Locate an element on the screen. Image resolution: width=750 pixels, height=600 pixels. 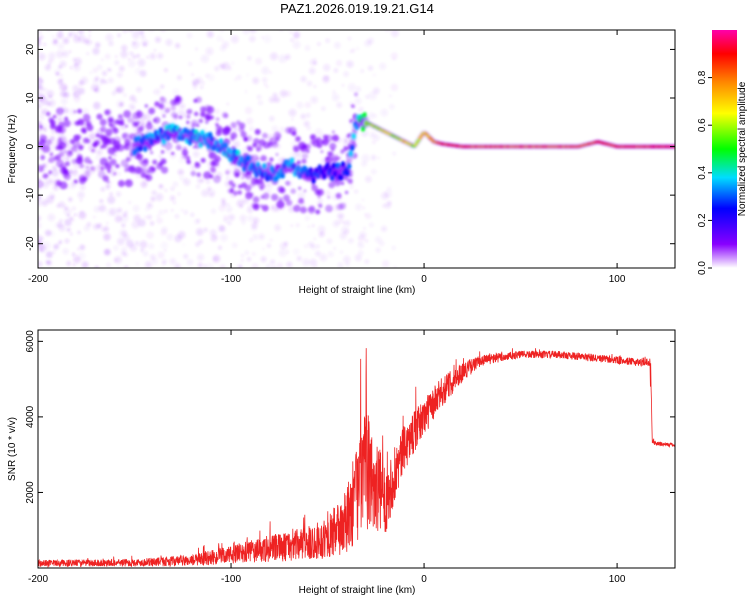
y-tick-label: -20 is located at coordinates (30, 243).